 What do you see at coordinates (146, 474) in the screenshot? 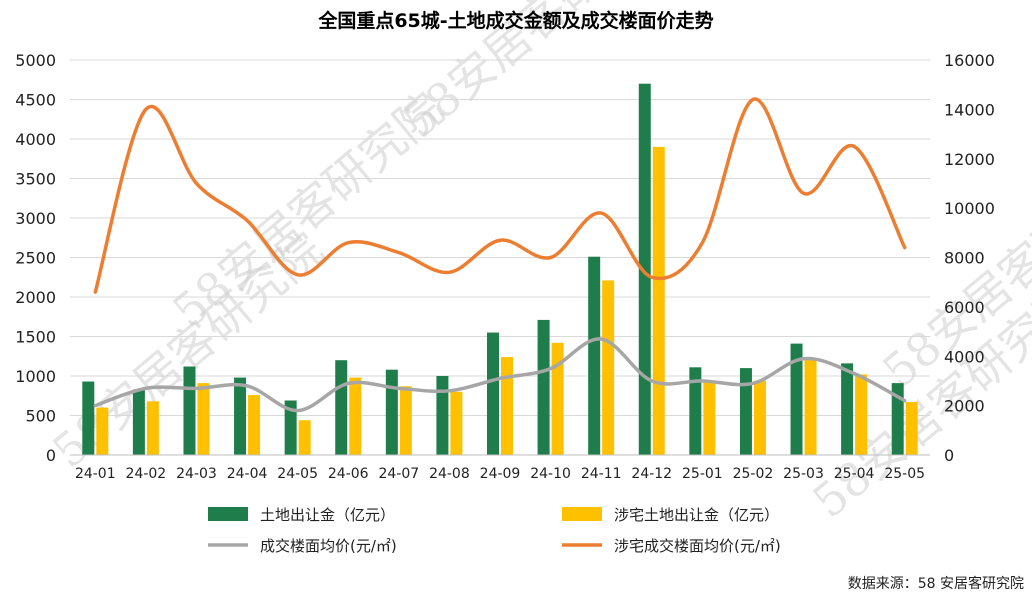
I see `x-tick-label: 24-02` at bounding box center [146, 474].